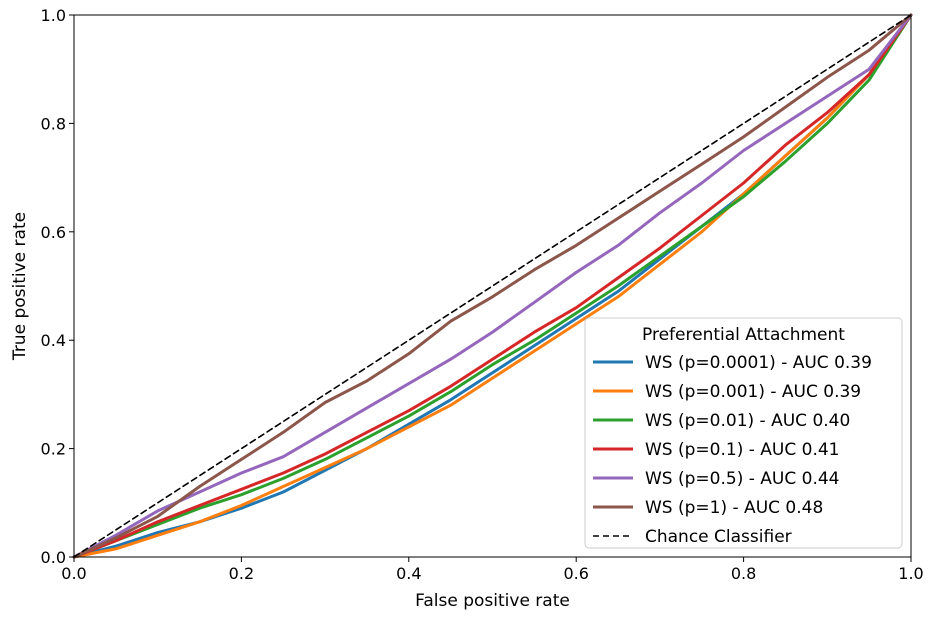 The image size is (944, 620). I want to click on legend-box, so click(743, 433).